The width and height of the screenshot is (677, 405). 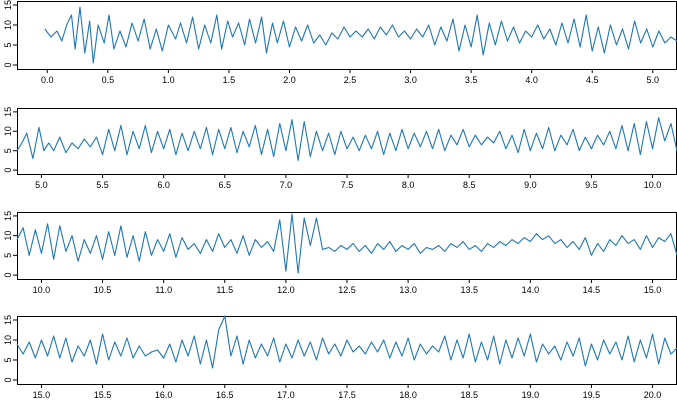 What do you see at coordinates (531, 395) in the screenshot?
I see `x-tick-label: 19.0` at bounding box center [531, 395].